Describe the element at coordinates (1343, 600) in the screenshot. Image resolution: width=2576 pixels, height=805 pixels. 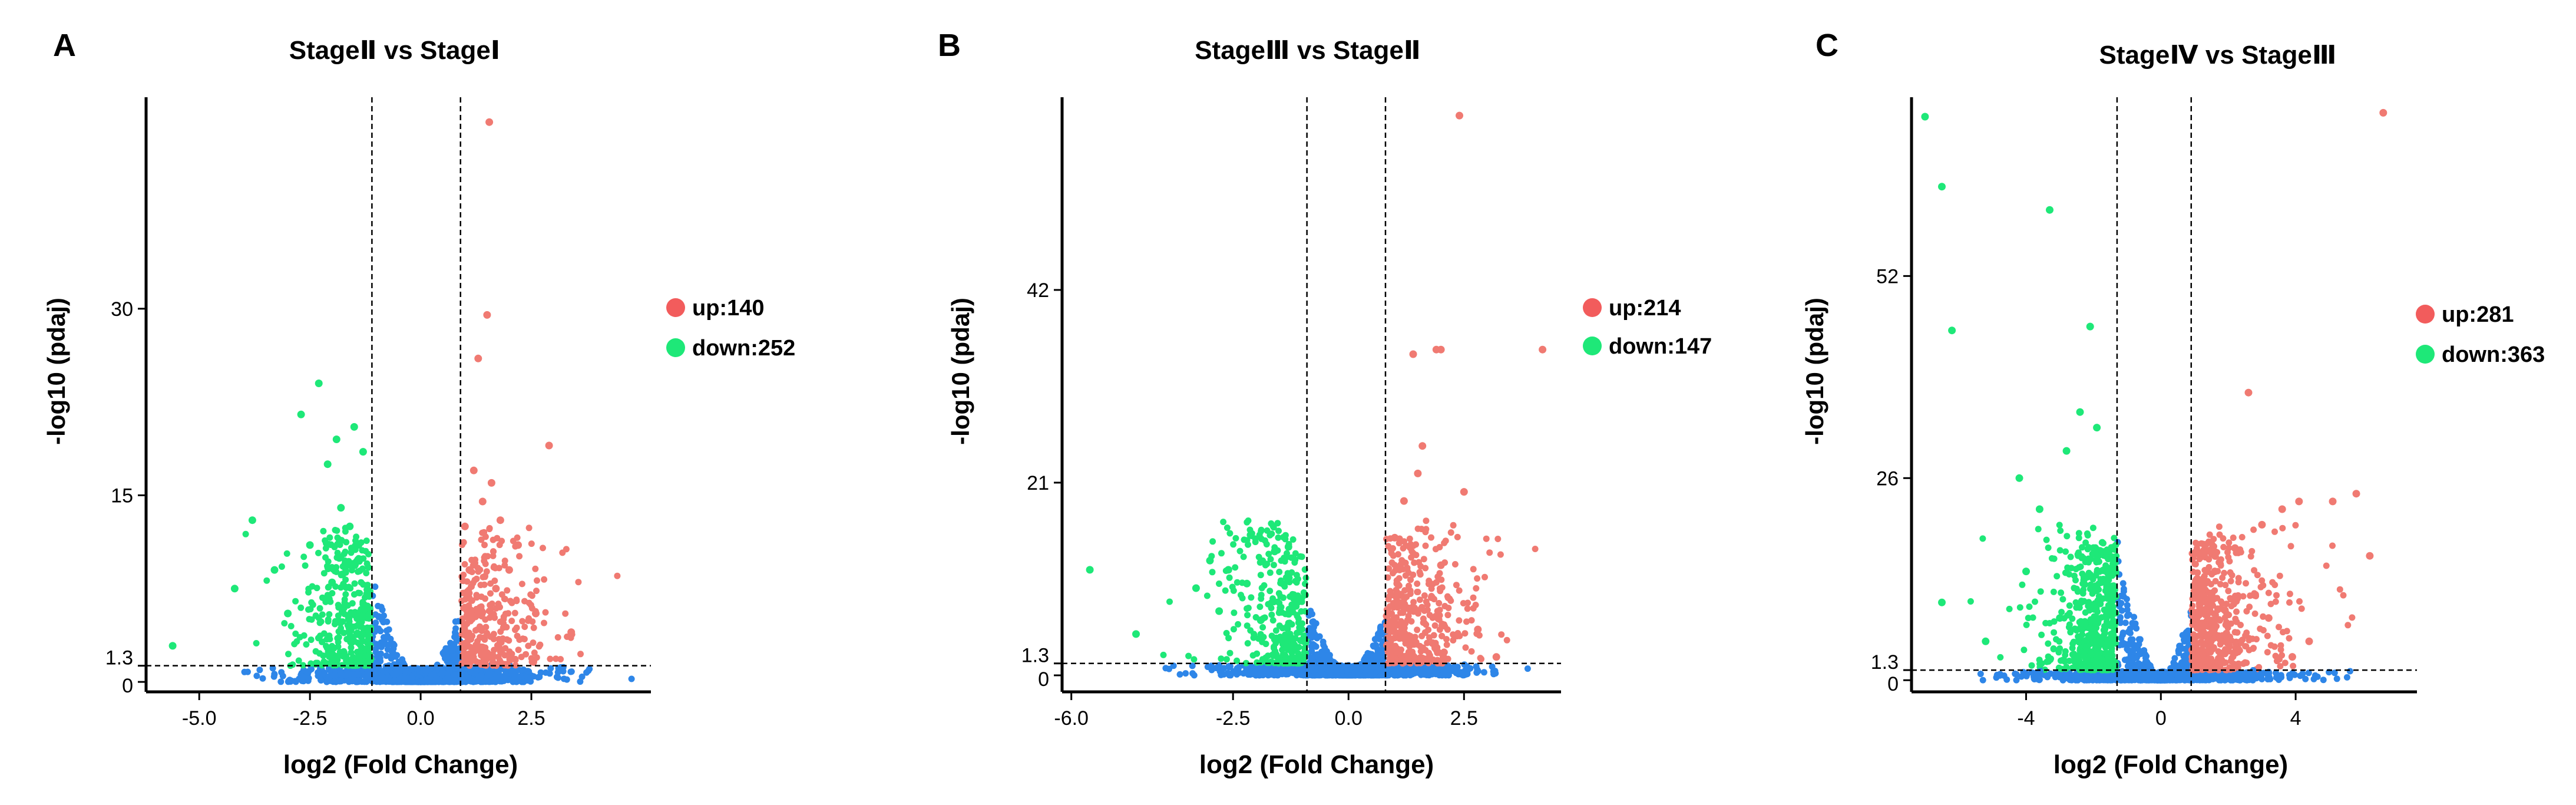
I see `significant-cluster-b` at that location.